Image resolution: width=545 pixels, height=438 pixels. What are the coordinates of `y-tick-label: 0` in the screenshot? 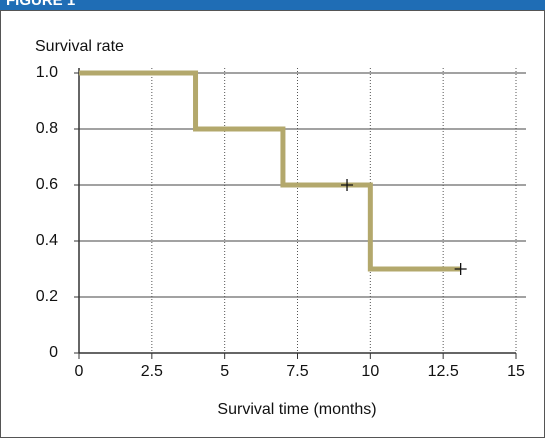 It's located at (53, 352).